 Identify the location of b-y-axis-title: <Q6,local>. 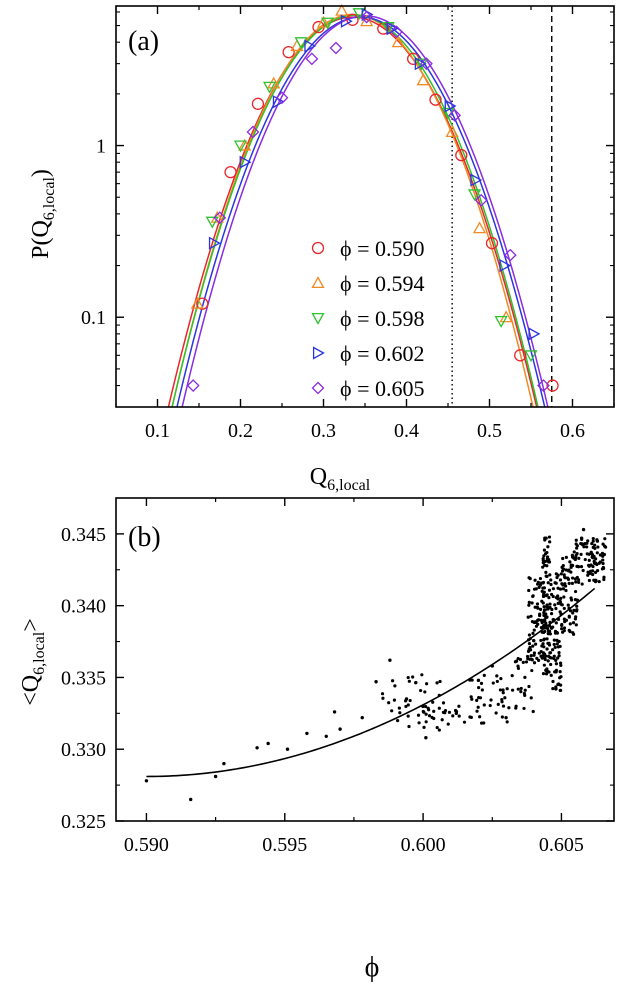
(33, 662).